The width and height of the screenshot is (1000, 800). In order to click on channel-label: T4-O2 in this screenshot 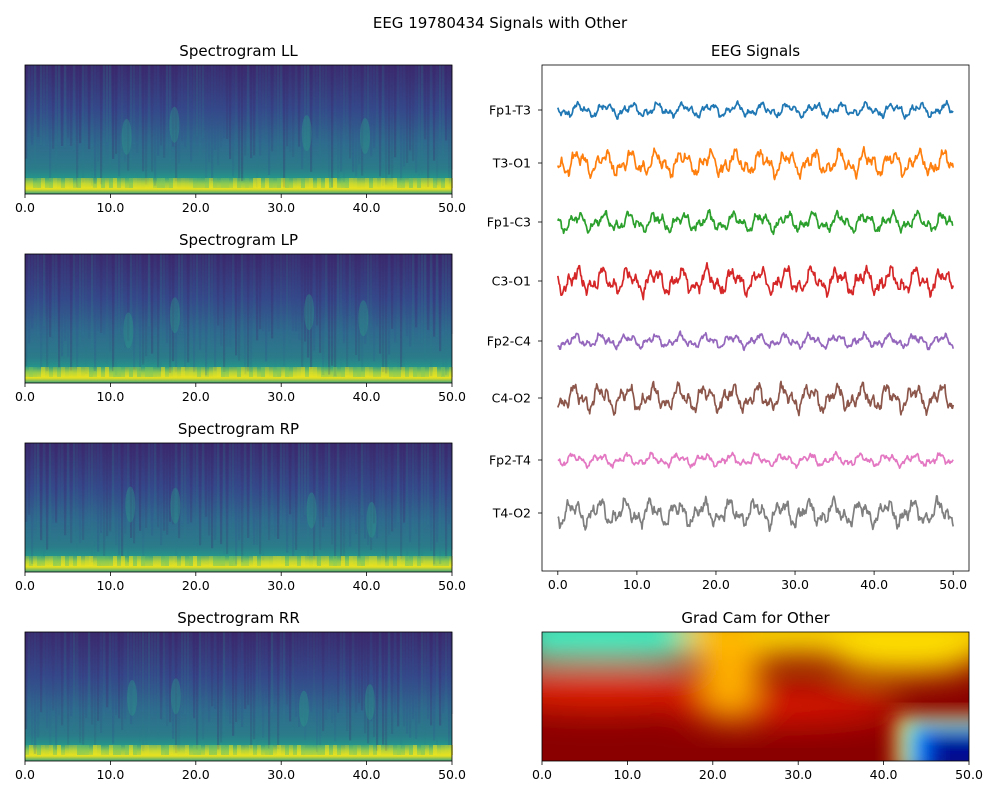, I will do `click(511, 513)`.